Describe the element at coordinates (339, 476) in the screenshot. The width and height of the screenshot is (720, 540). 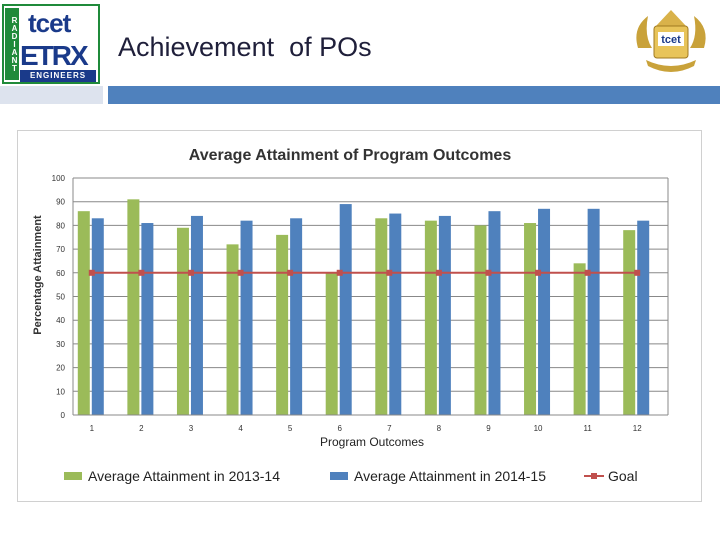
I see `legend-2014-15-swatch` at that location.